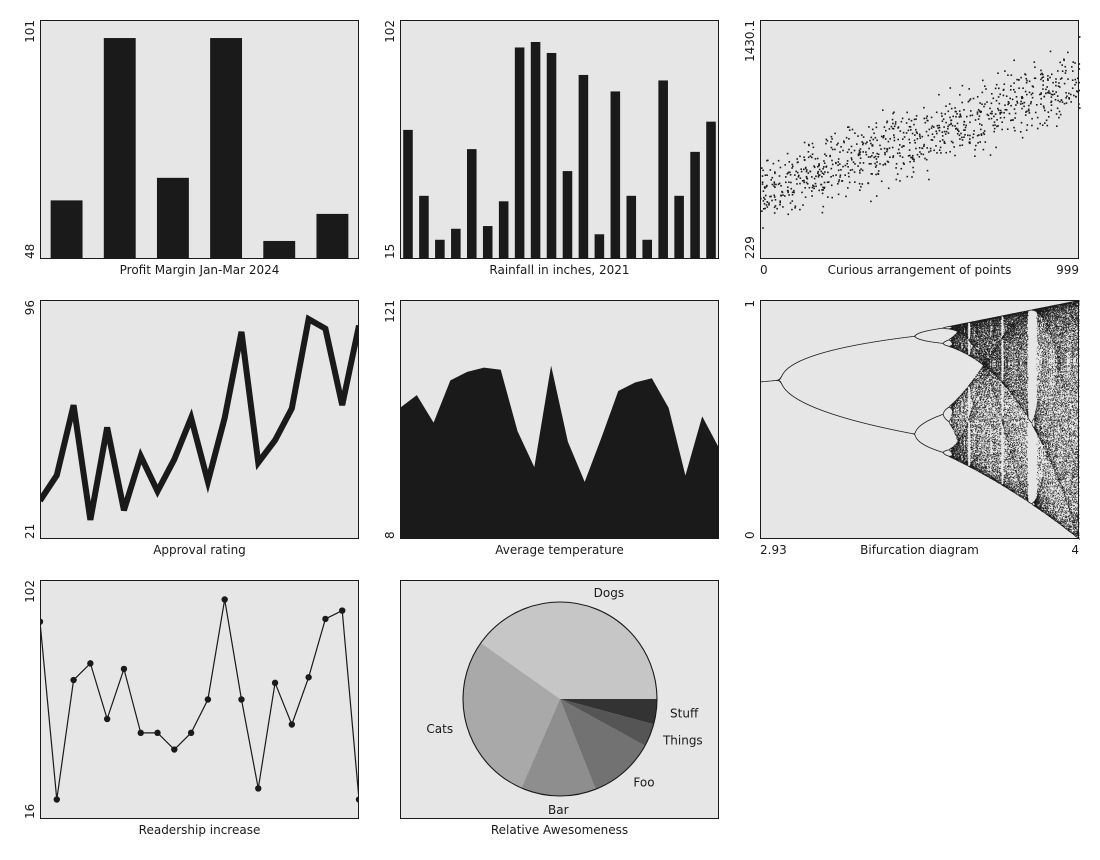 This screenshot has width=1100, height=860. Describe the element at coordinates (551, 148) in the screenshot. I see `chart-panel-2: 15 102 Rainfall in inches, 2021` at that location.